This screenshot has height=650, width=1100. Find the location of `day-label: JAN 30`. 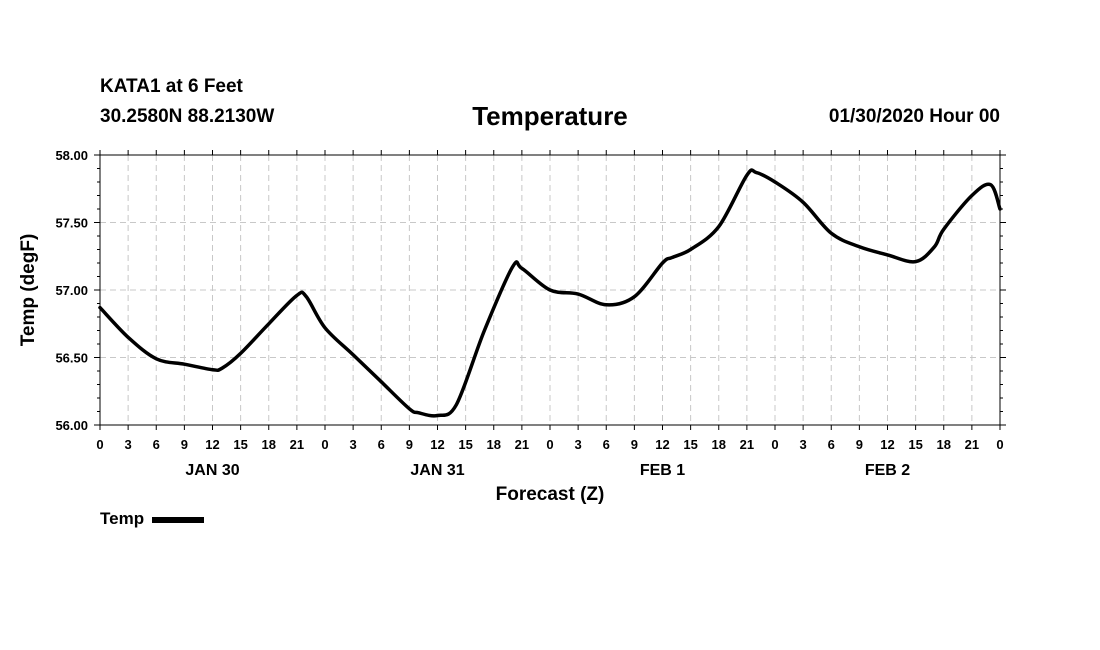

day-label: JAN 30 is located at coordinates (212, 470).